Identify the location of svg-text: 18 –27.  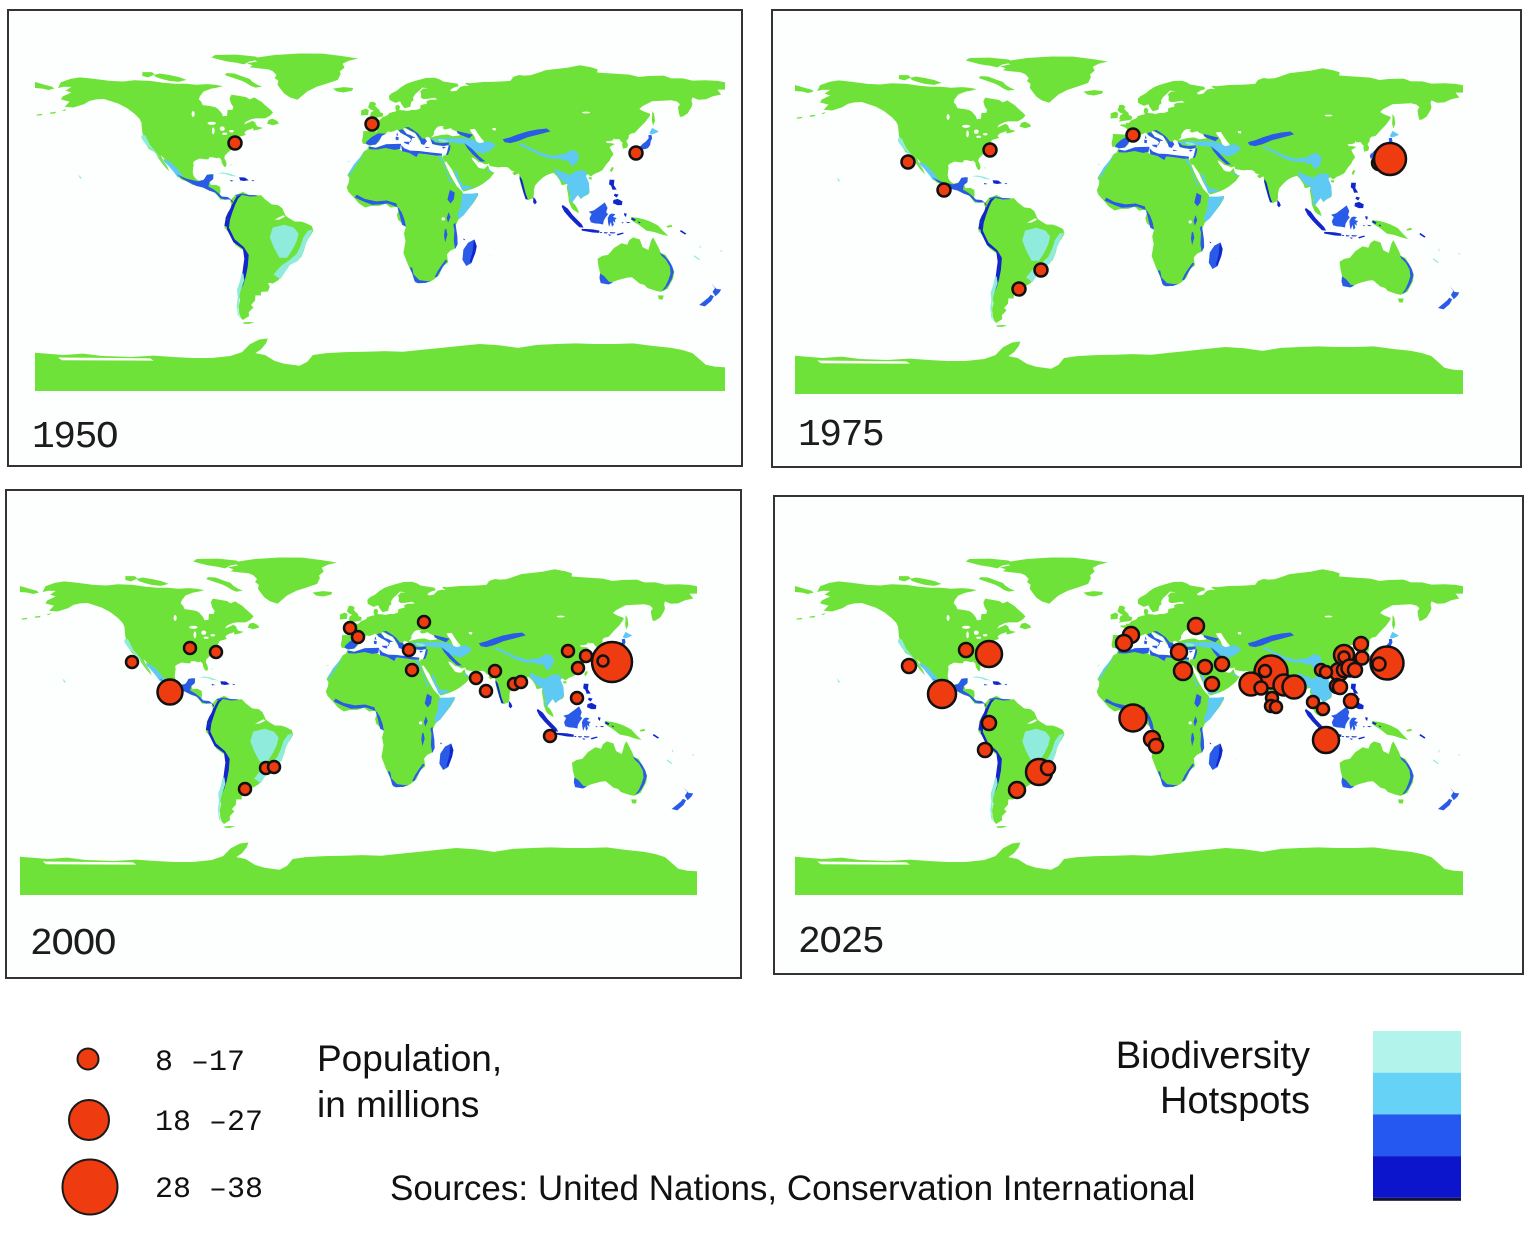
(209, 1123).